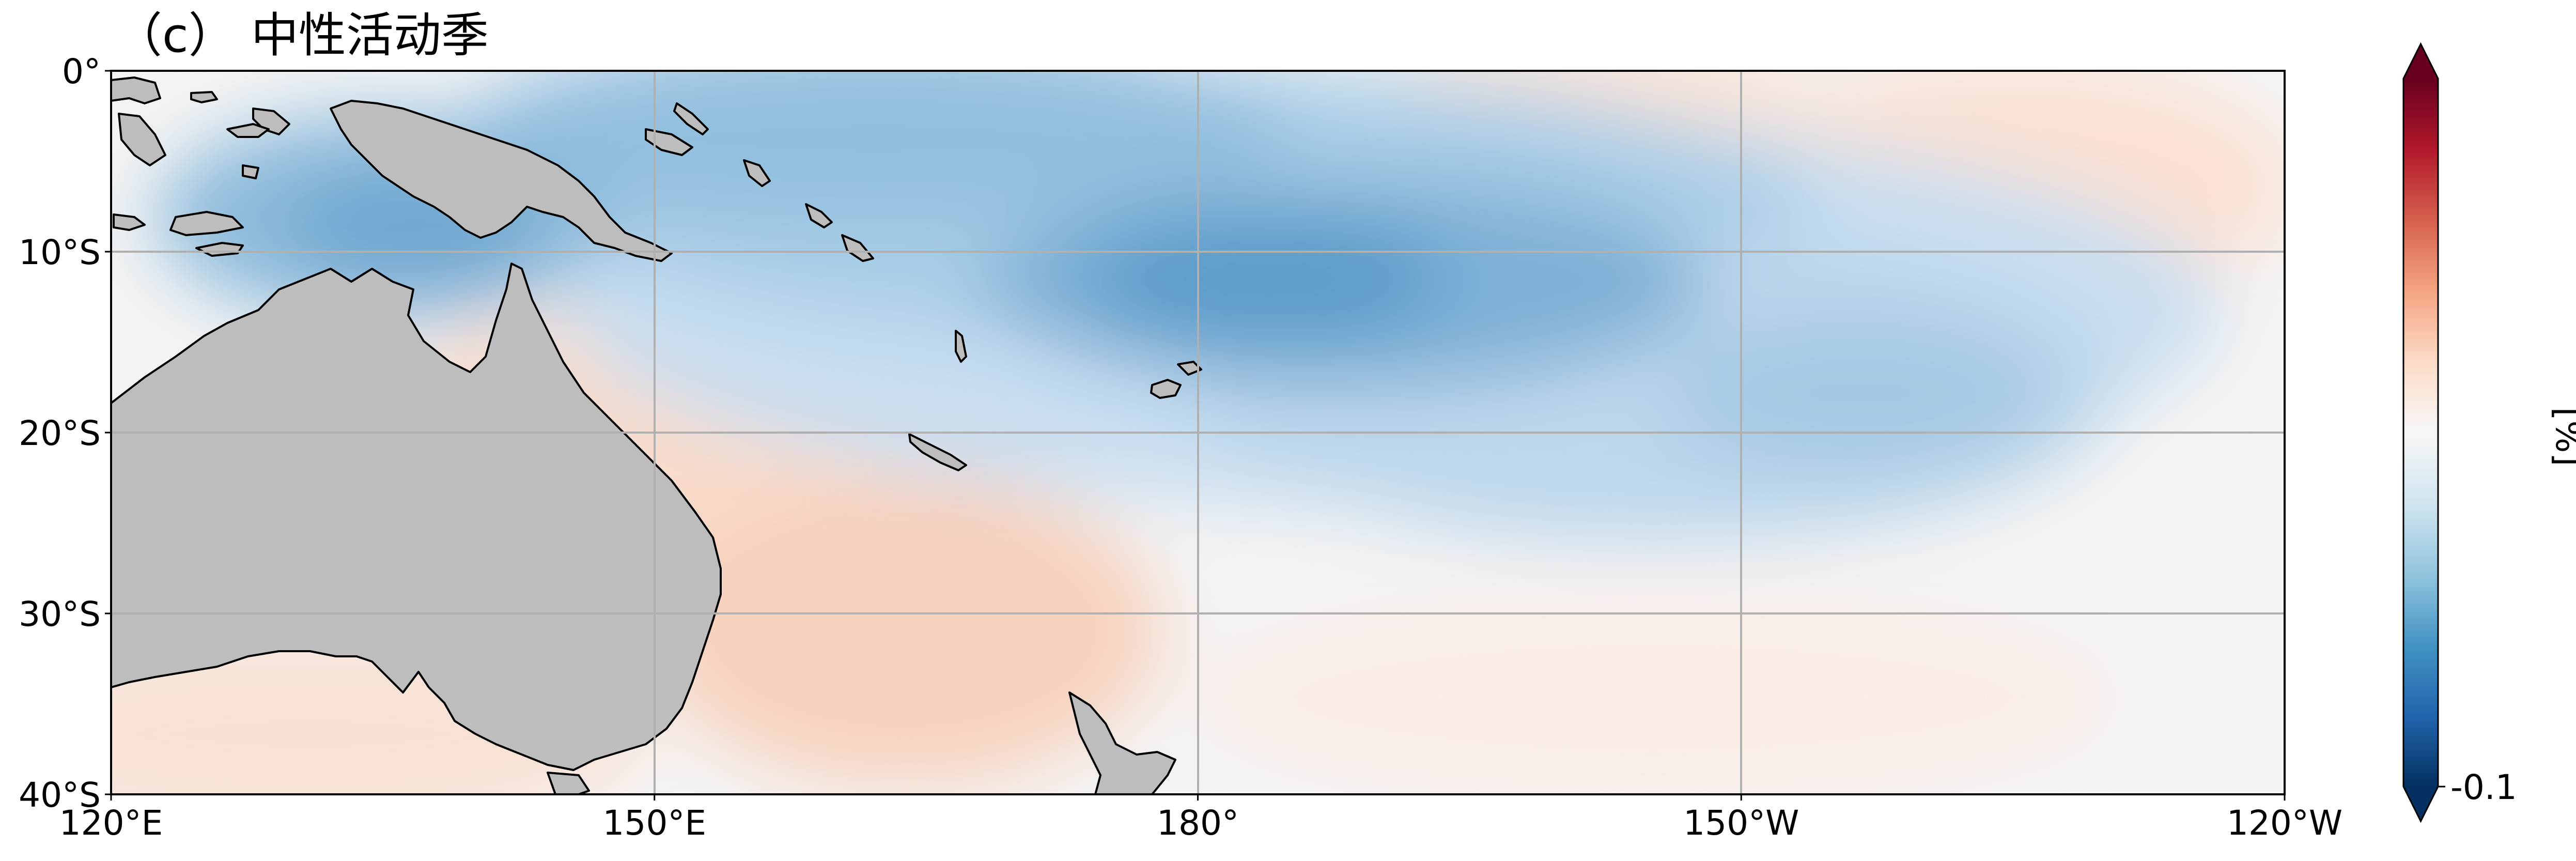 The image size is (2576, 861). I want to click on new-ireland, so click(691, 119).